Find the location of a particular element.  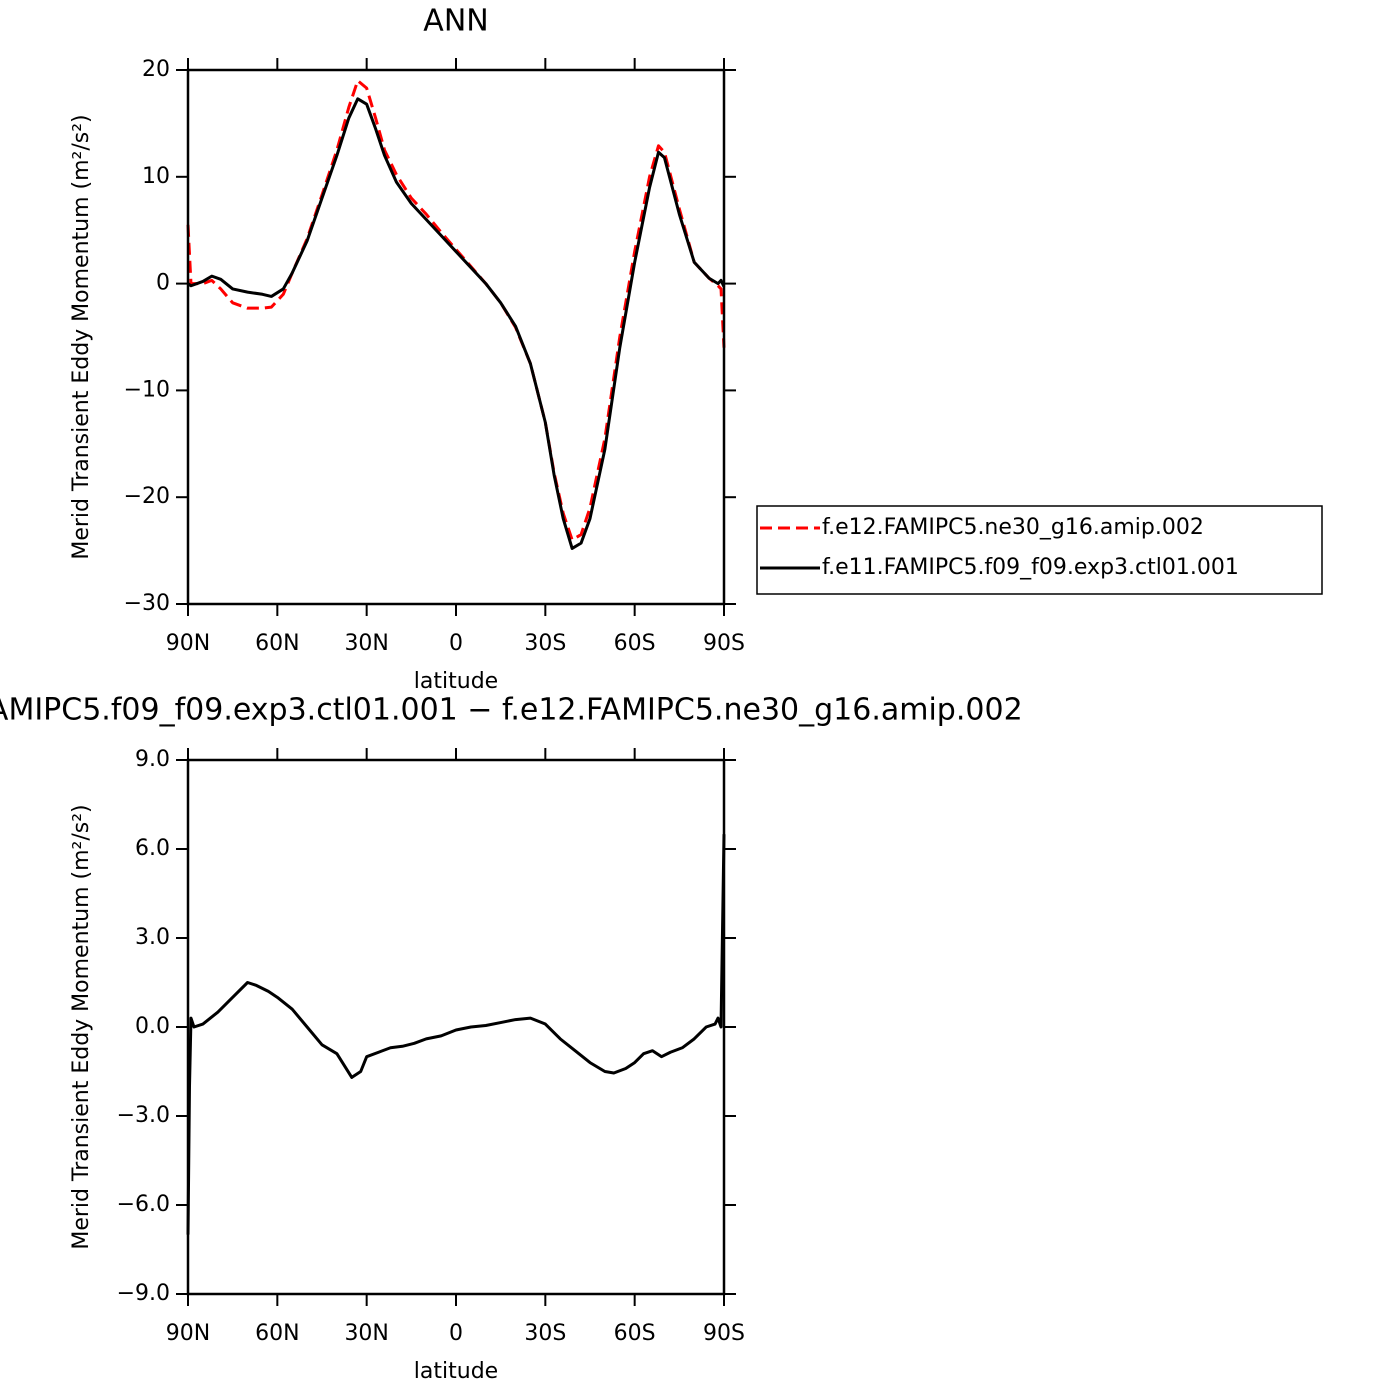

y-tick-label: 10 is located at coordinates (156, 176).